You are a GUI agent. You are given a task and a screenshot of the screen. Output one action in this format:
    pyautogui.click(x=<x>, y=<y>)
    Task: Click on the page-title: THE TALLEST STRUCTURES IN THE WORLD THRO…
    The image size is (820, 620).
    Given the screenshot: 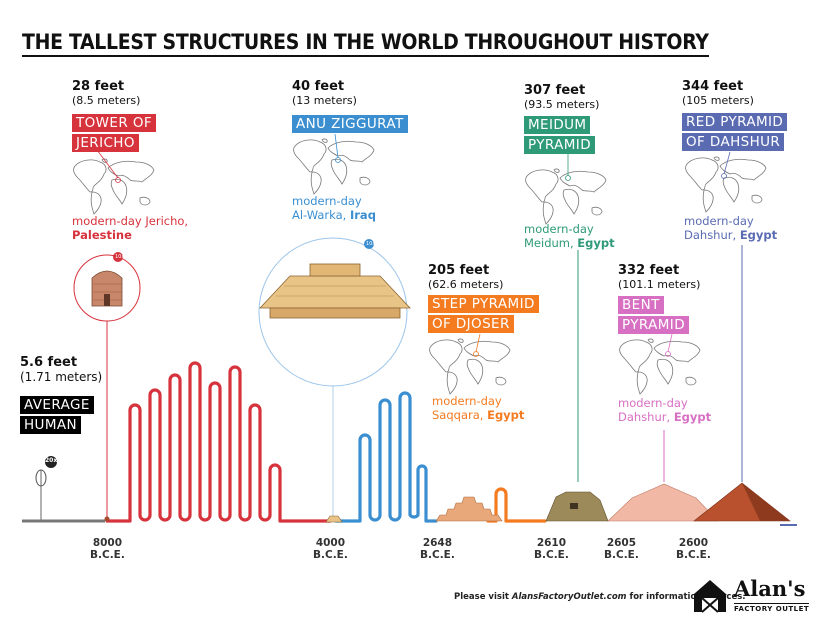 What is the action you would take?
    pyautogui.click(x=365, y=43)
    